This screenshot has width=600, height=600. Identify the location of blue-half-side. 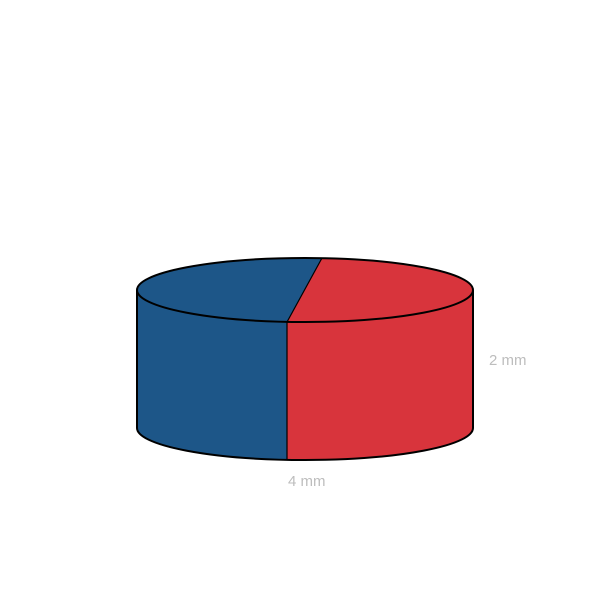
(211, 375).